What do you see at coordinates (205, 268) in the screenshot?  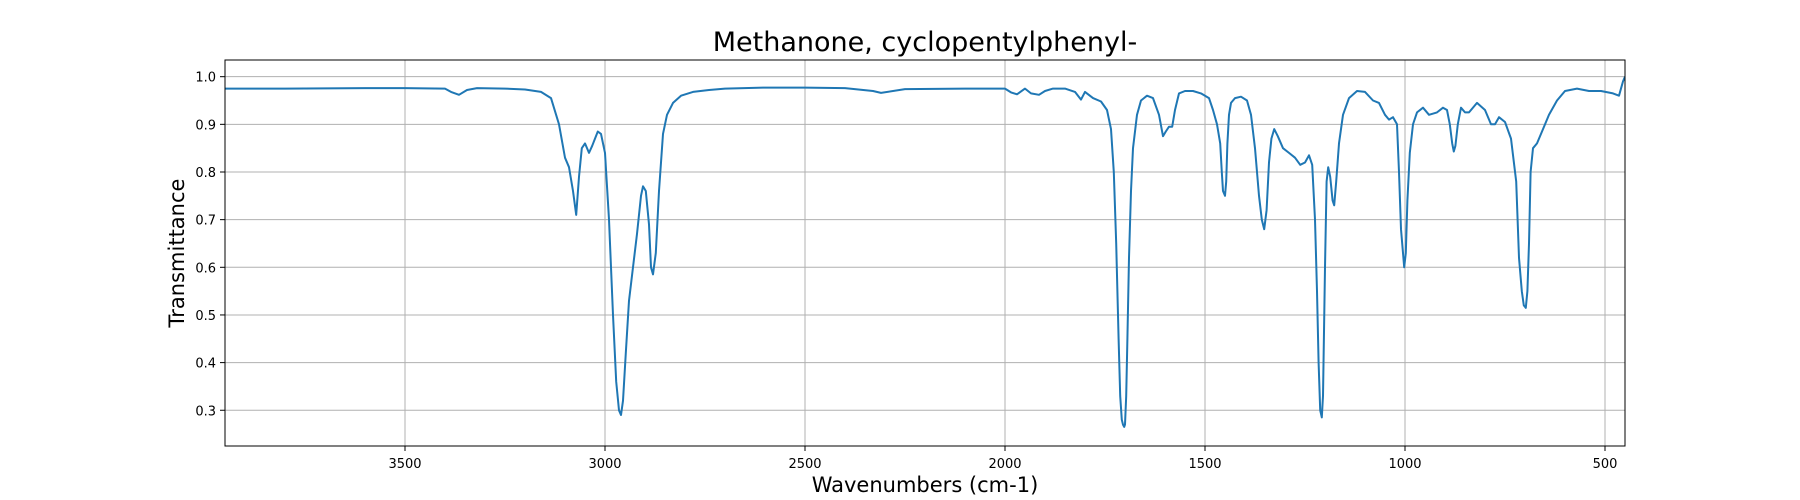 I see `y-tick-label: 0.6` at bounding box center [205, 268].